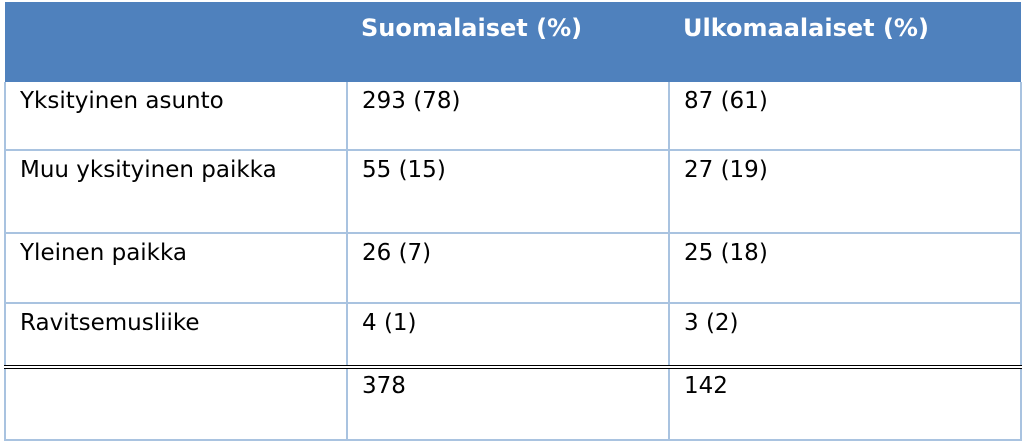 The width and height of the screenshot is (1024, 445). What do you see at coordinates (176, 335) in the screenshot?
I see `row-label: Ravitsemusliike` at bounding box center [176, 335].